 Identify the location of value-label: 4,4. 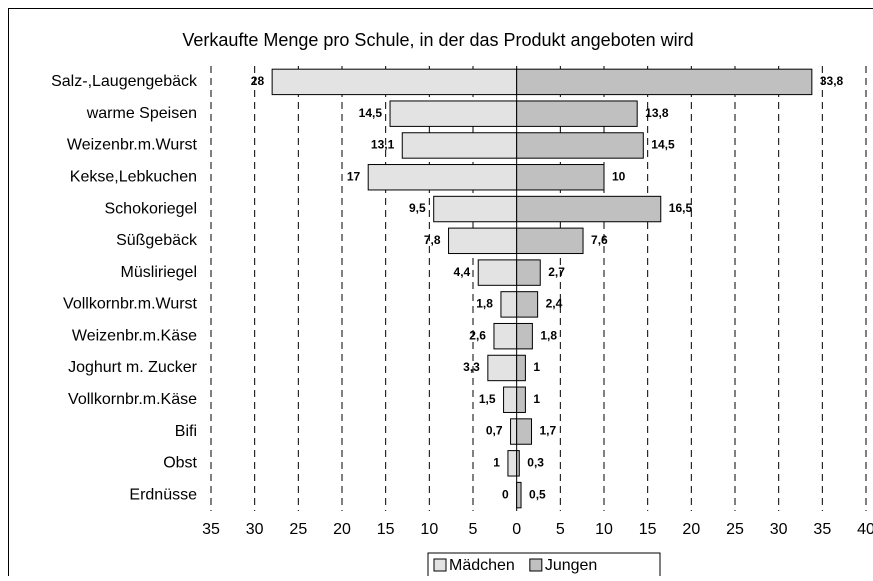
(462, 272).